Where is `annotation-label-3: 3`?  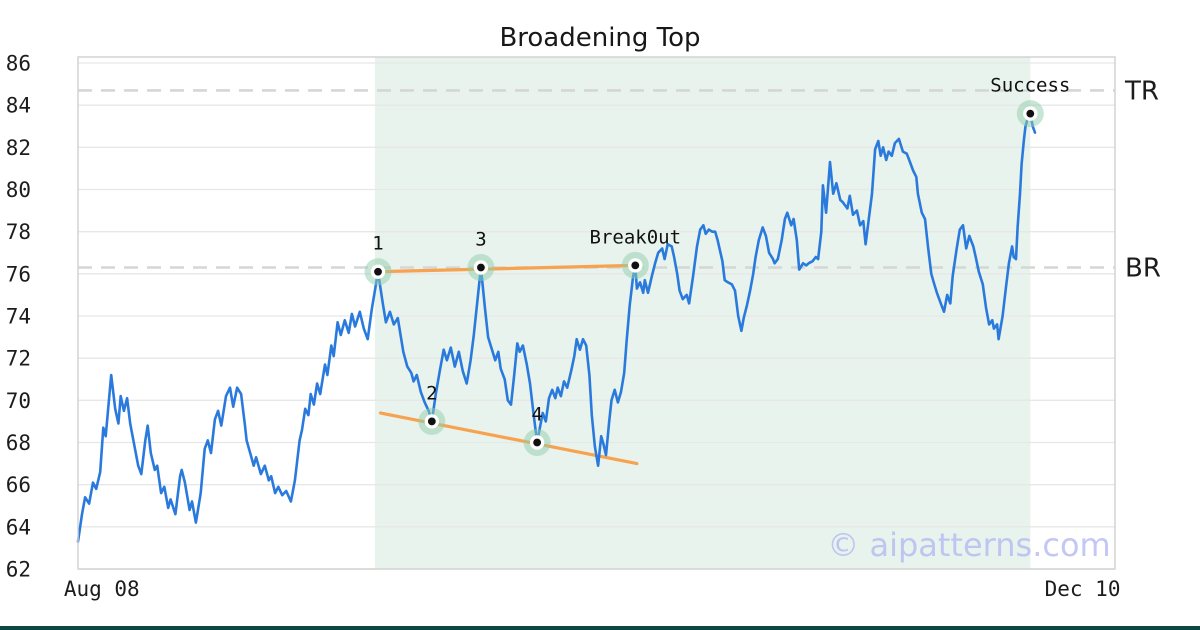
annotation-label-3: 3 is located at coordinates (480, 240).